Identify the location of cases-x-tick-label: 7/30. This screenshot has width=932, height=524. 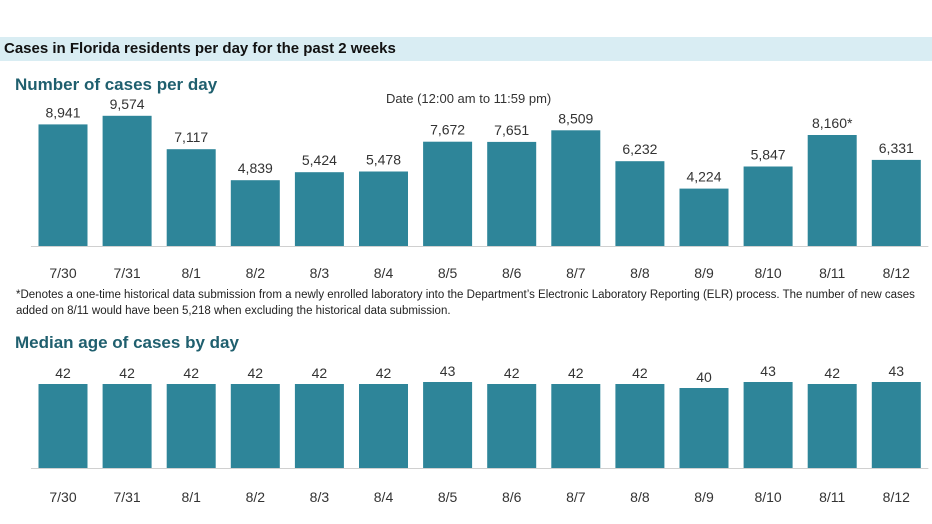
(62, 273).